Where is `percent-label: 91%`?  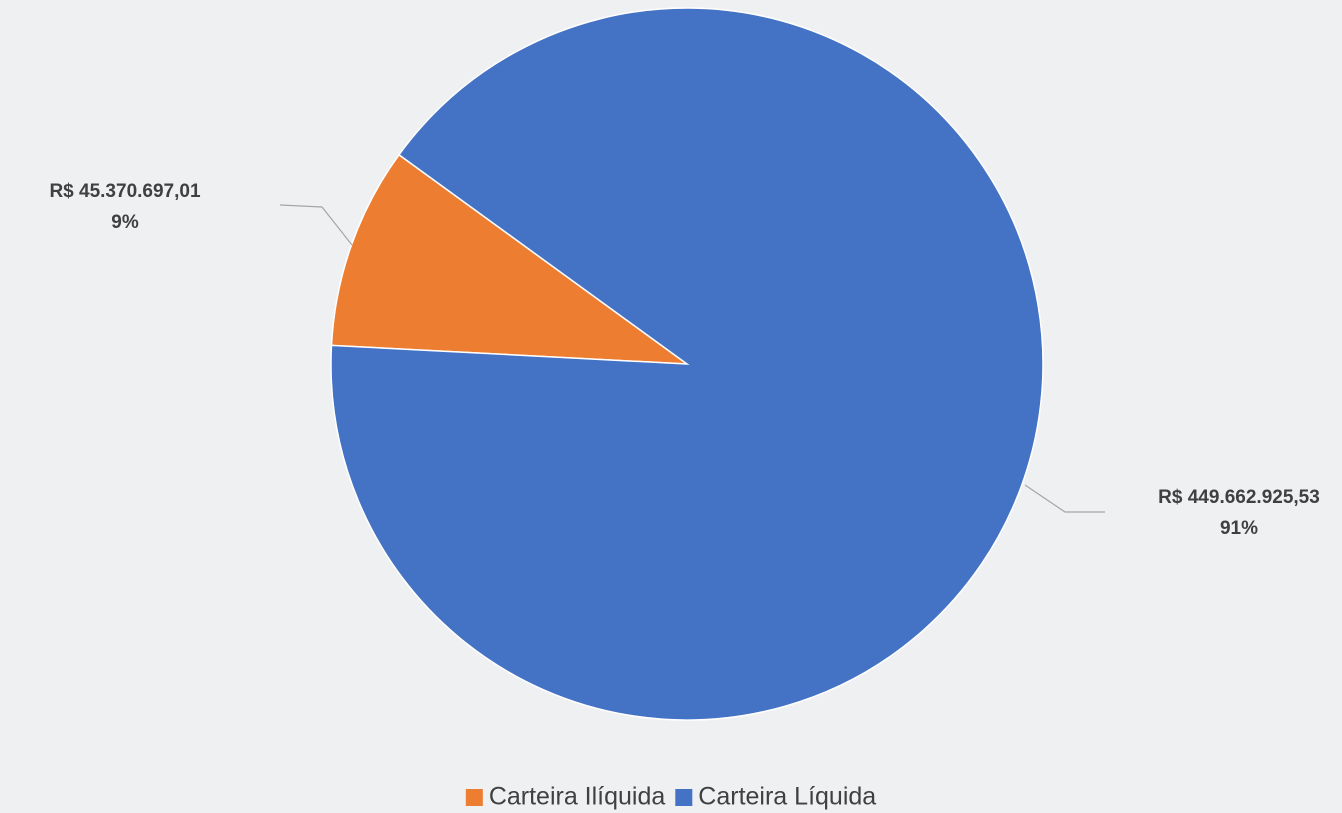
percent-label: 91% is located at coordinates (1239, 528).